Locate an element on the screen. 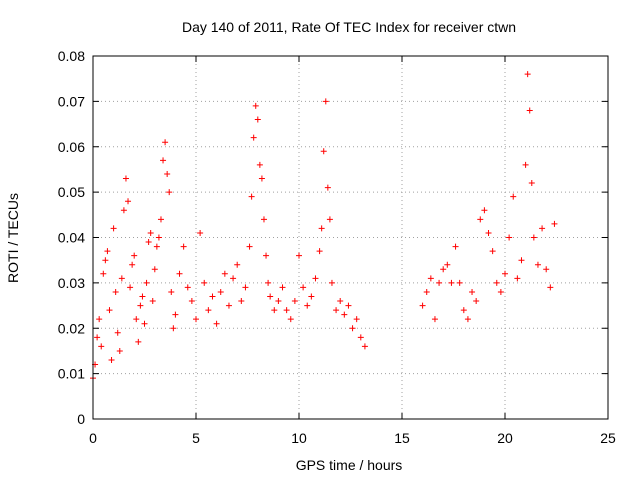 The height and width of the screenshot is (480, 640). x-tick-label: 20 is located at coordinates (505, 438).